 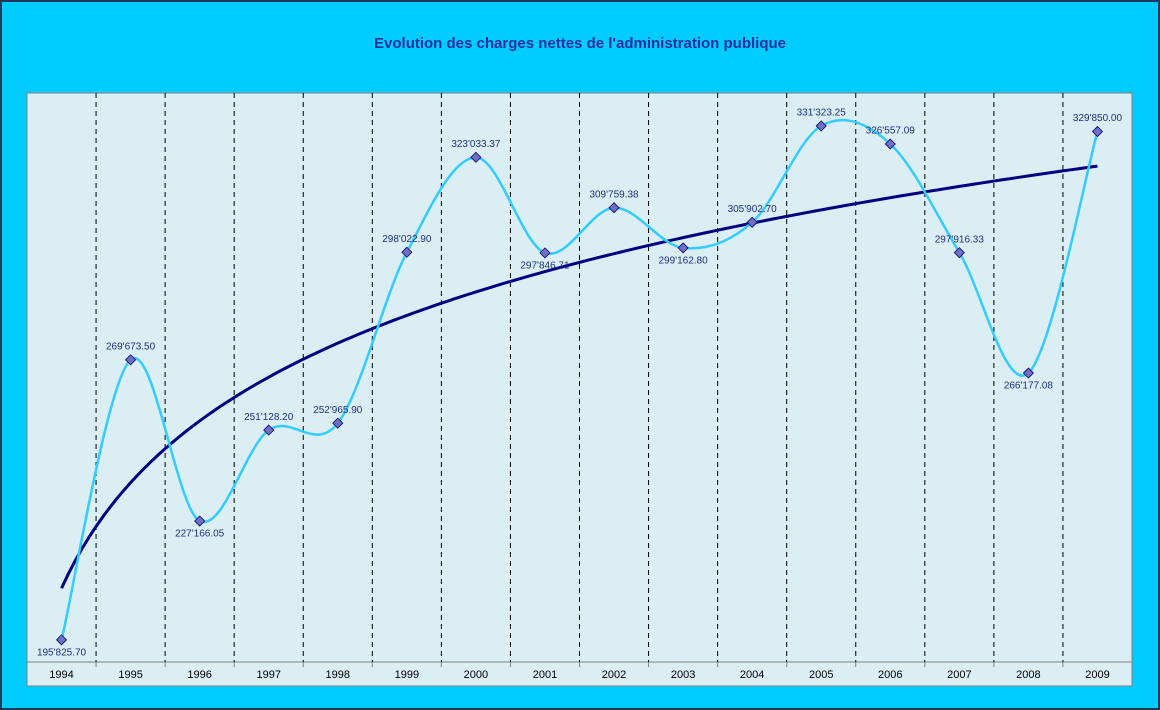 What do you see at coordinates (338, 410) in the screenshot?
I see `data-label: 252'965.90` at bounding box center [338, 410].